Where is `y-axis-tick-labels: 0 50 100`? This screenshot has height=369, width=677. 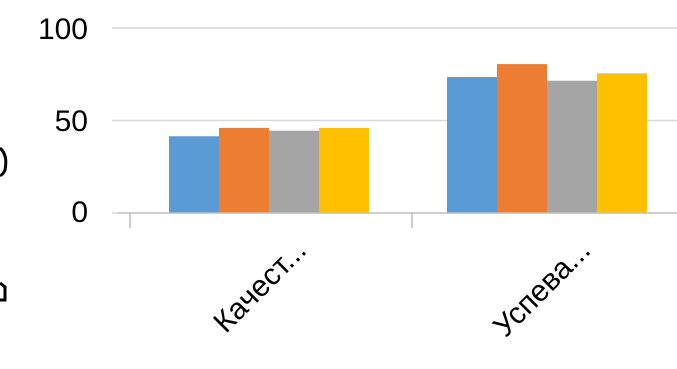 y-axis-tick-labels: 0 50 100 is located at coordinates (63, 121).